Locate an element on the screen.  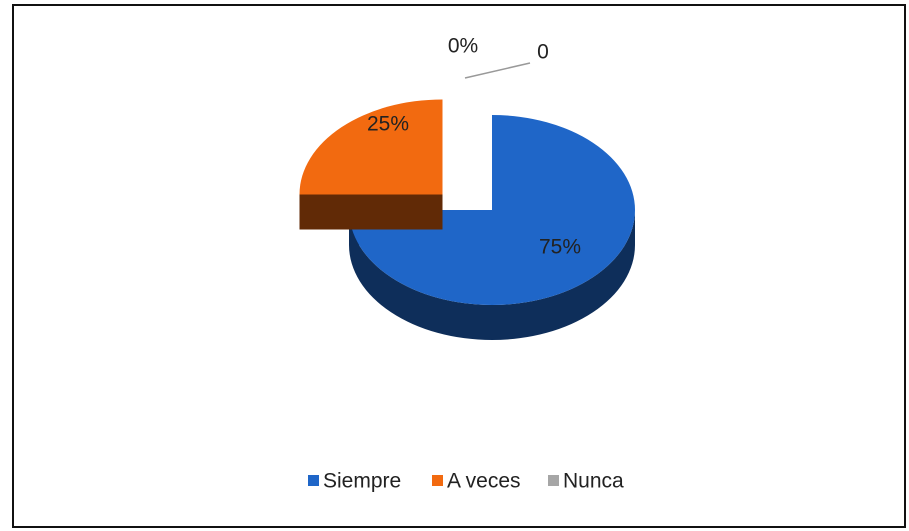
annotation: 0 is located at coordinates (543, 52).